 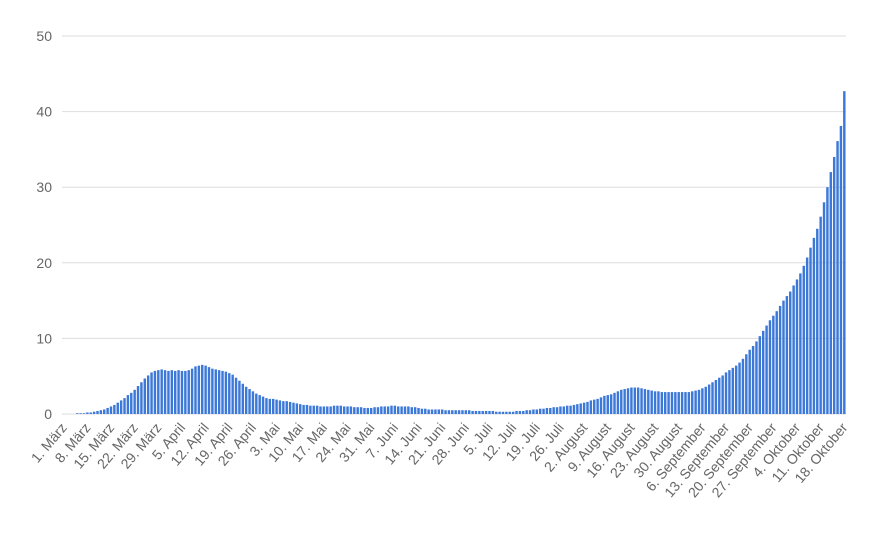 I want to click on y-tick-label: 40, so click(x=44, y=112).